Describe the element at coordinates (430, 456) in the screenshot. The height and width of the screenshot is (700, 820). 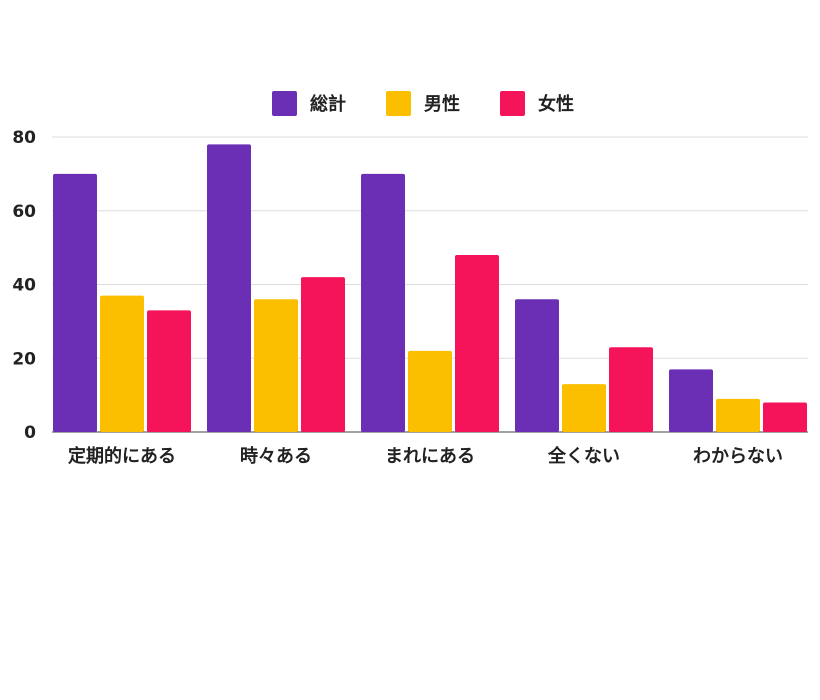
I see `x-tick-label: まれにある` at that location.